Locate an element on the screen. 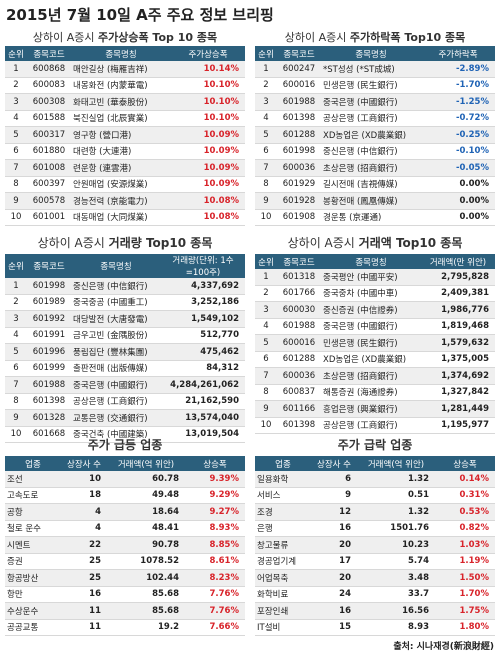 This screenshot has width=500, height=656. table-cell: 대동매업 (大同煤業) is located at coordinates (121, 217).